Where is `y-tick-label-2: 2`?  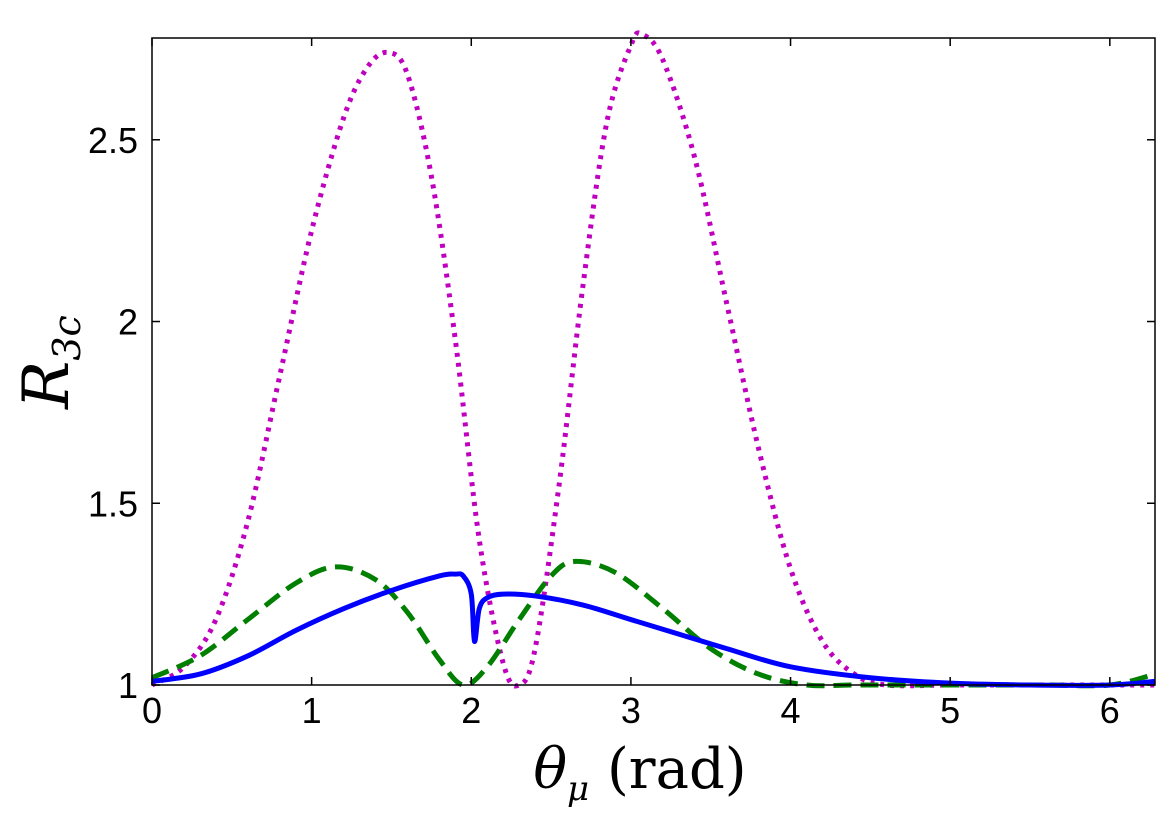 y-tick-label-2: 2 is located at coordinates (128, 322).